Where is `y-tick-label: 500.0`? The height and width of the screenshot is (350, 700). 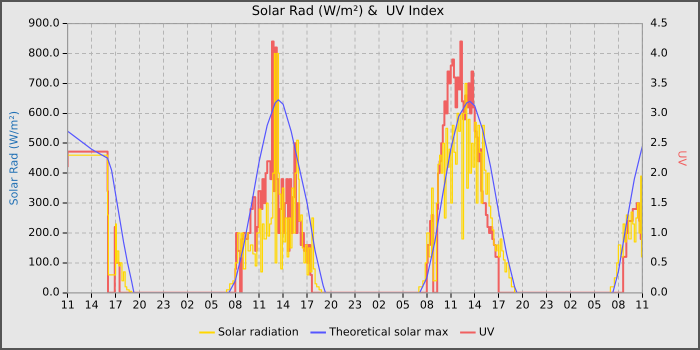
y-tick-label: 500.0 is located at coordinates (44, 143).